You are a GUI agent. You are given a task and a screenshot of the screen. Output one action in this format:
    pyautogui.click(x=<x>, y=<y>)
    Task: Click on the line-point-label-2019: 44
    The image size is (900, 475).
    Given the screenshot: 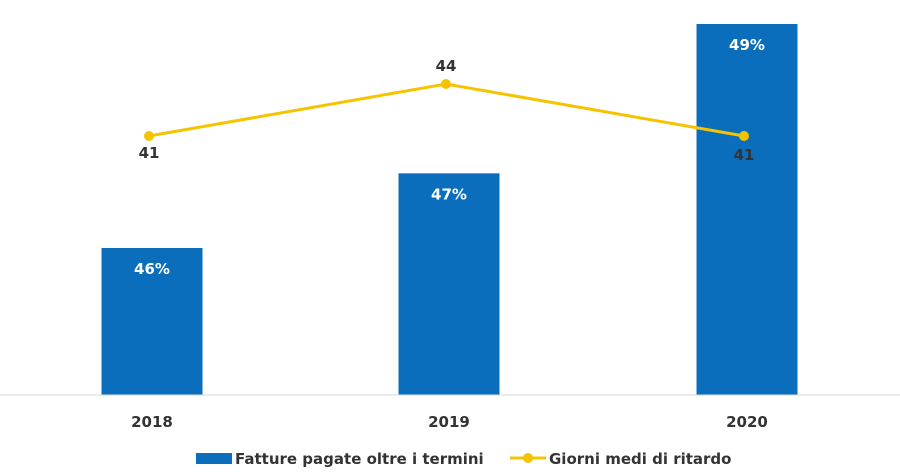 What is the action you would take?
    pyautogui.click(x=446, y=66)
    